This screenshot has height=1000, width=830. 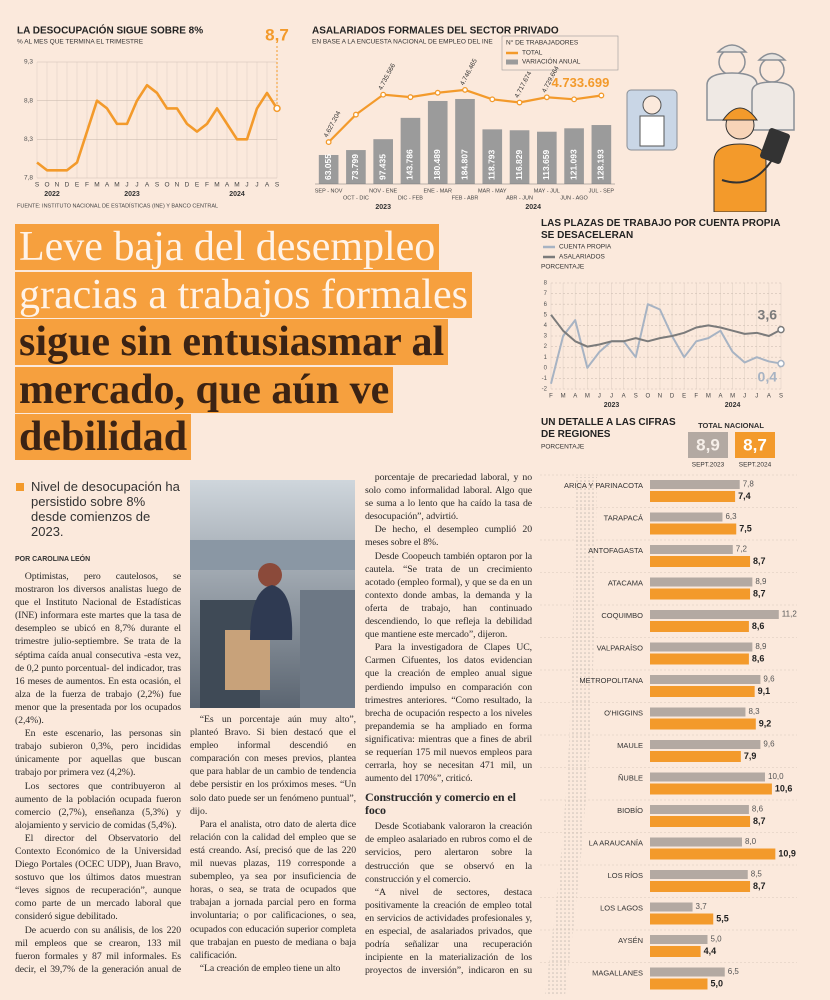 I want to click on category-label: ÑUBLE, so click(x=630, y=777).